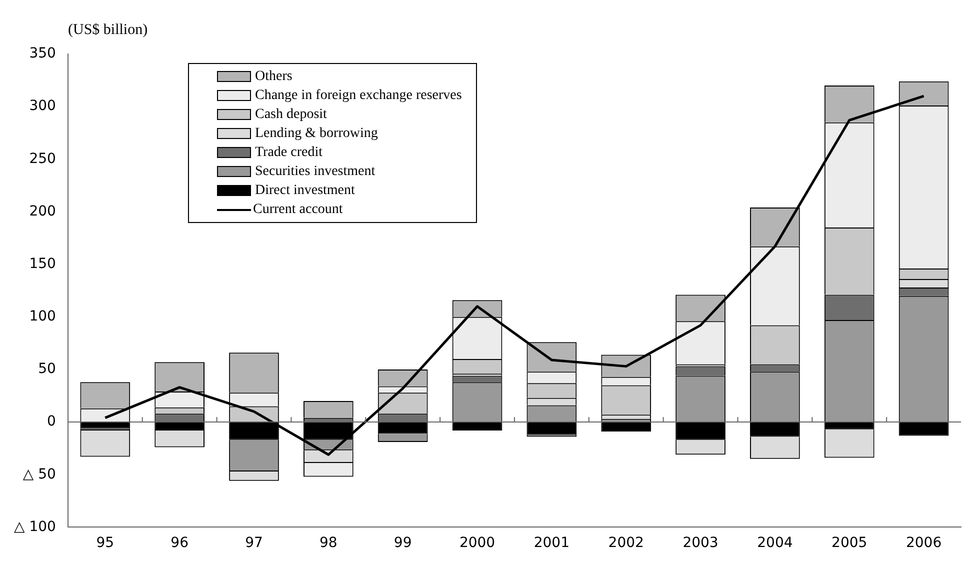 This screenshot has width=971, height=576. What do you see at coordinates (42, 158) in the screenshot?
I see `y-tick-label: 250` at bounding box center [42, 158].